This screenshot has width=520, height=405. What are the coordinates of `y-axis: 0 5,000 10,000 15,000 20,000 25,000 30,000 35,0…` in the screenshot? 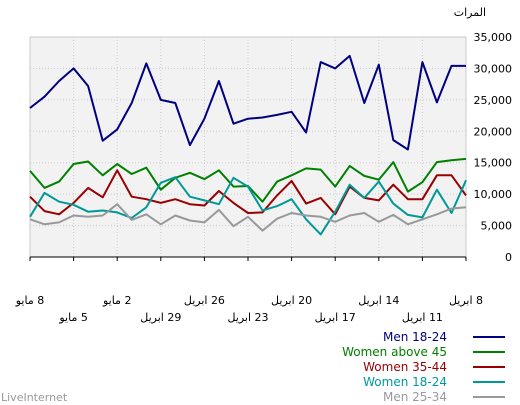 It's located at (493, 147).